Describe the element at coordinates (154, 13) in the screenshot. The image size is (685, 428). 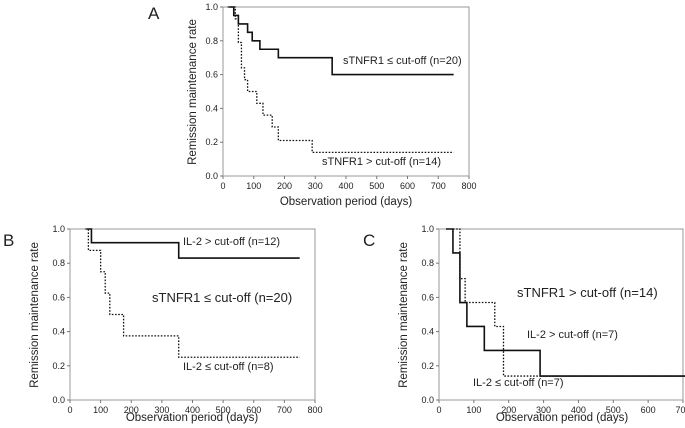
I see `panel-letter: A` at that location.